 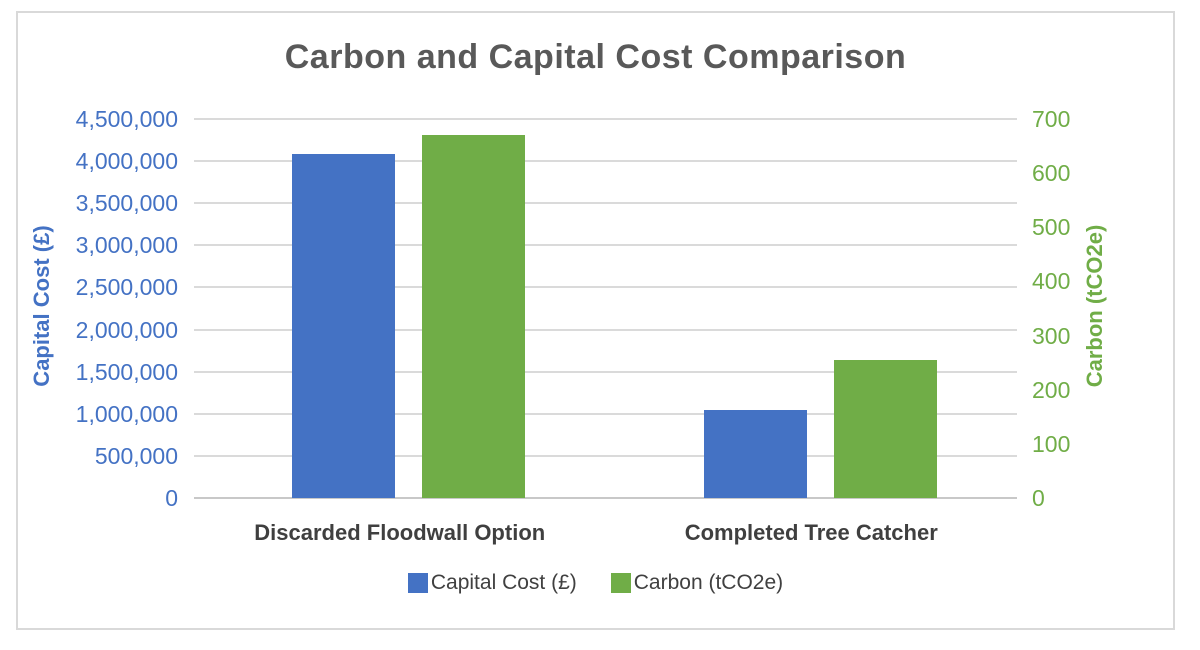 I want to click on bar-series1-cat2, so click(x=755, y=454).